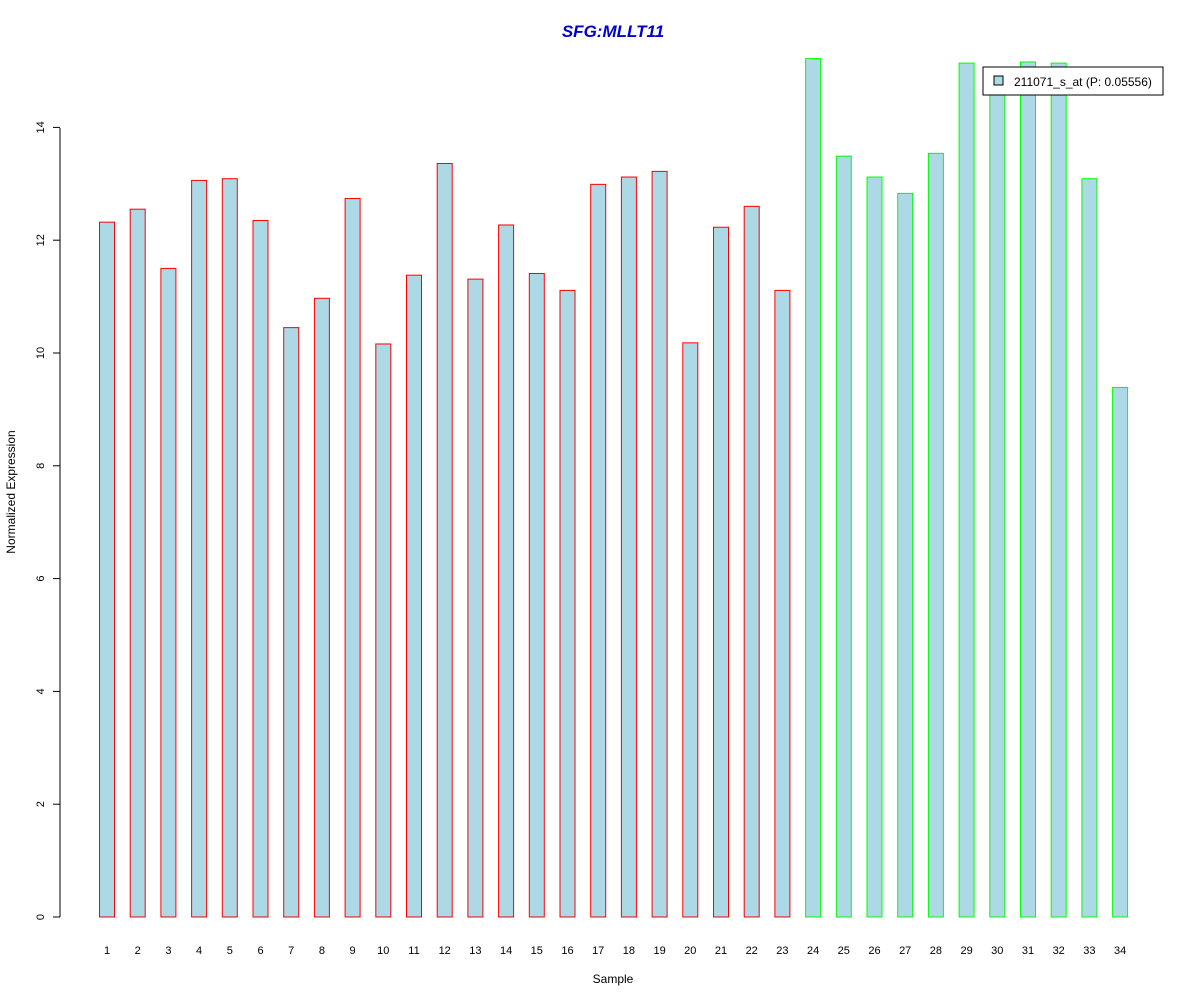  I want to click on x-tick-label: 31, so click(1028, 951).